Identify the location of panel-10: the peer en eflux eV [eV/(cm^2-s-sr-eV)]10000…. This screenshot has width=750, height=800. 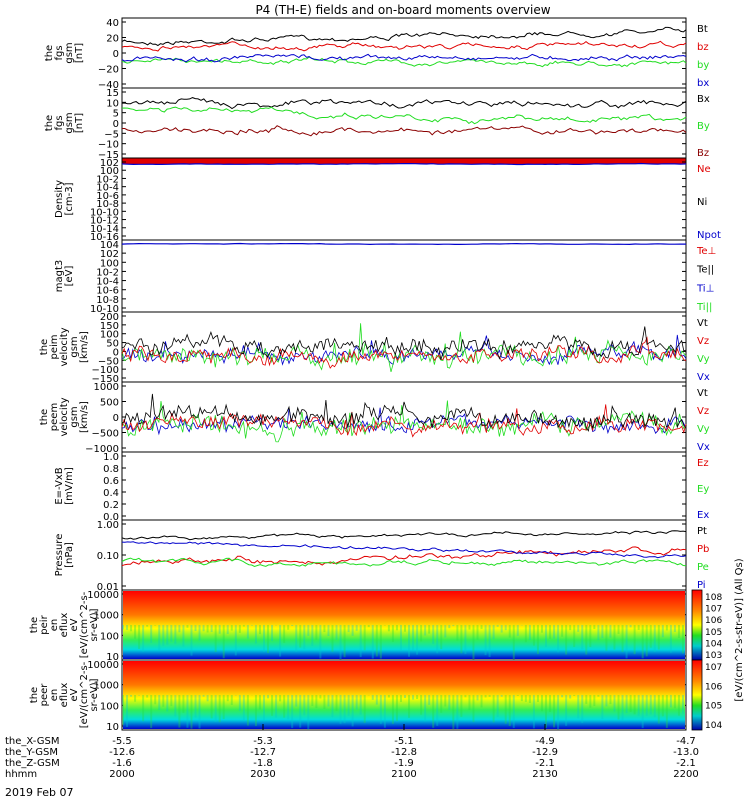
(375, 696).